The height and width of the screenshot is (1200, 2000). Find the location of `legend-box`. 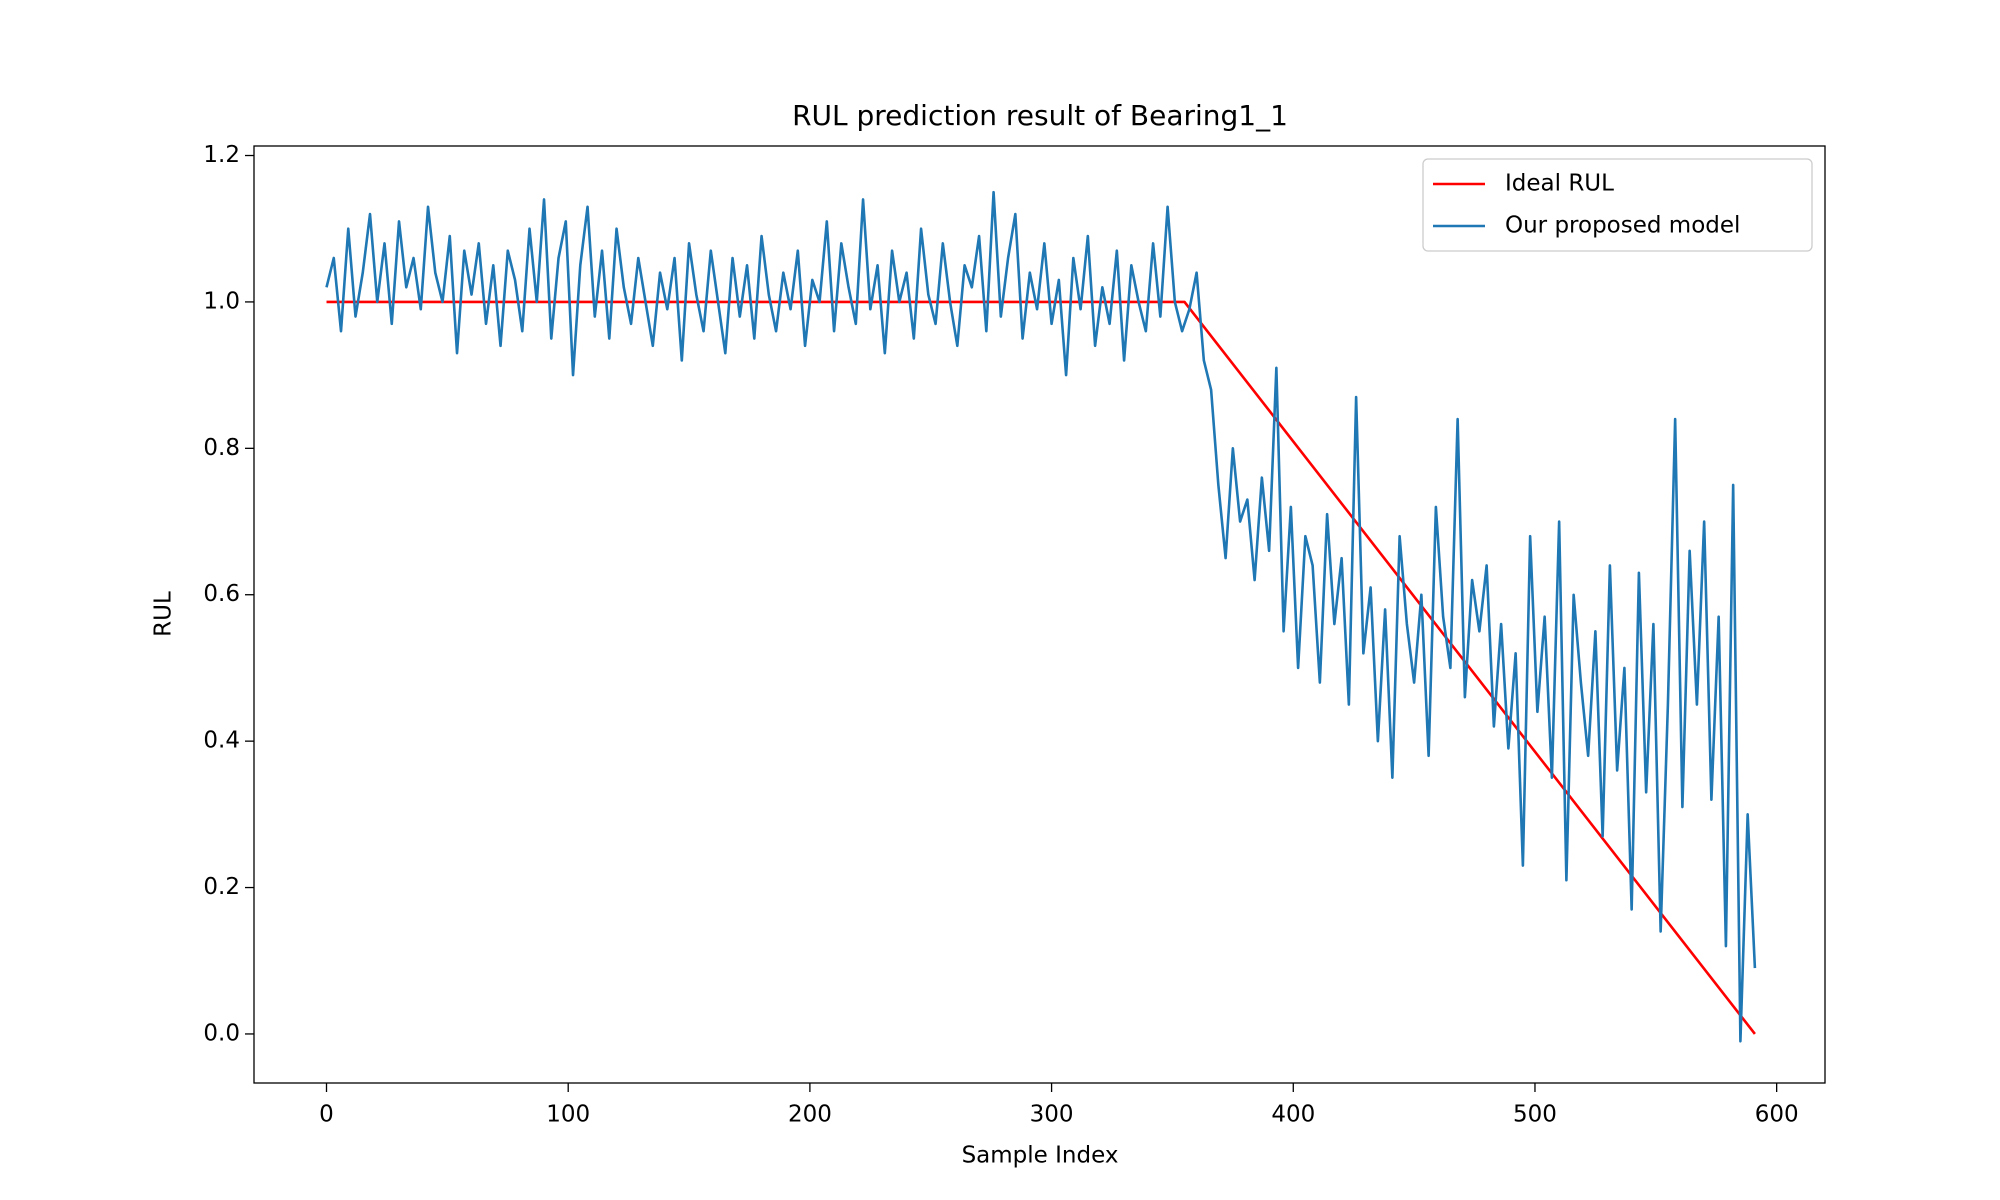

legend-box is located at coordinates (1617, 205).